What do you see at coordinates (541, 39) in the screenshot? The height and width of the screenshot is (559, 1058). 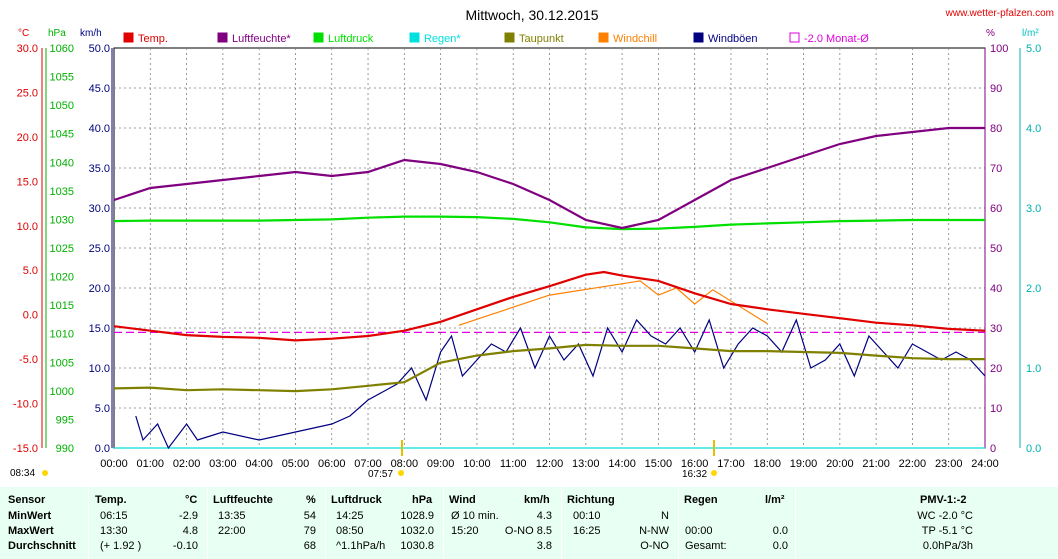 I see `legend-label: Taupunkt` at bounding box center [541, 39].